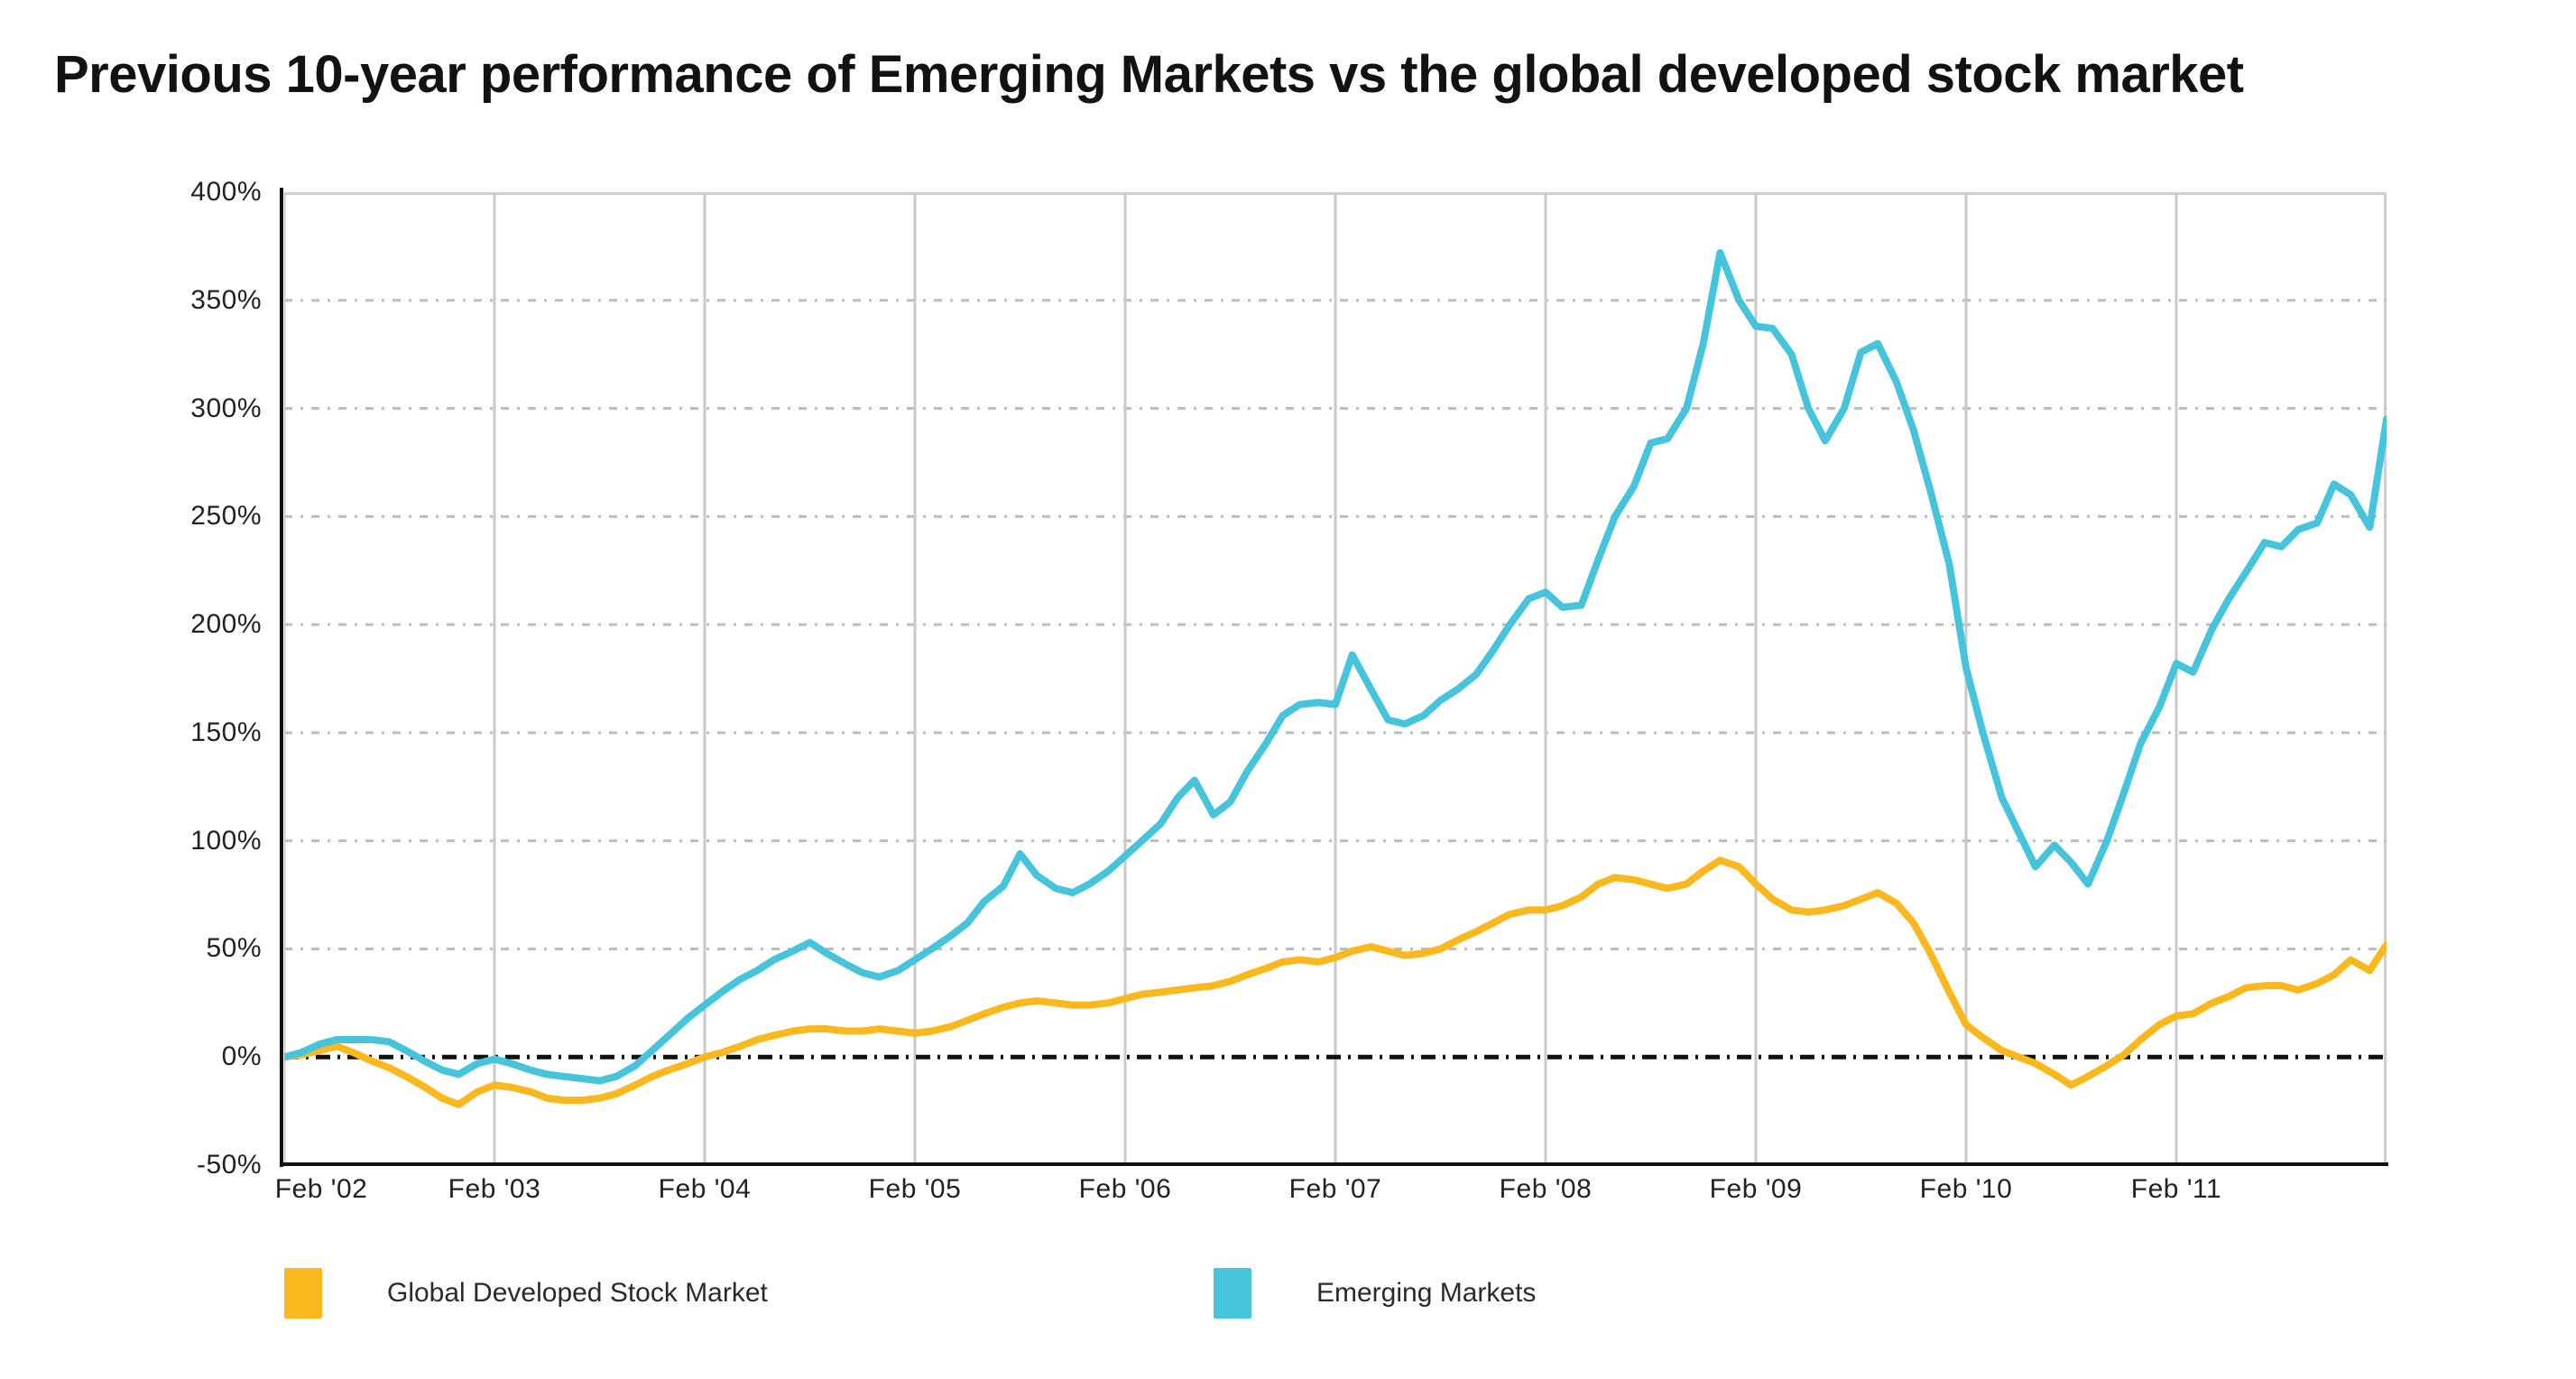  I want to click on y-axis-tick-labels: 400% 350% 300% 250% 200% 150% 100% 50% 0% -50%, so click(180, 618).